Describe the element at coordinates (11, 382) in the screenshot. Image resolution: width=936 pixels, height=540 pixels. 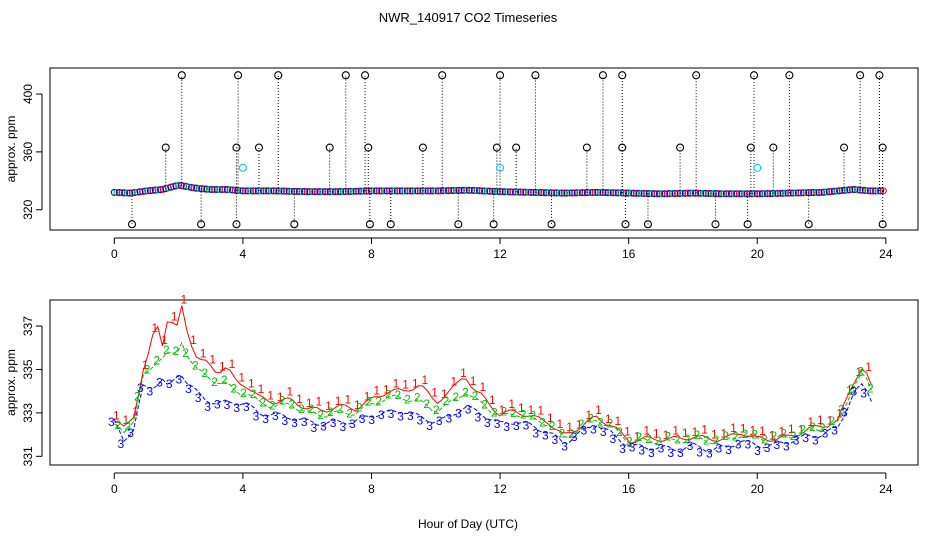
I see `y-axis-title: approx. ppm` at that location.